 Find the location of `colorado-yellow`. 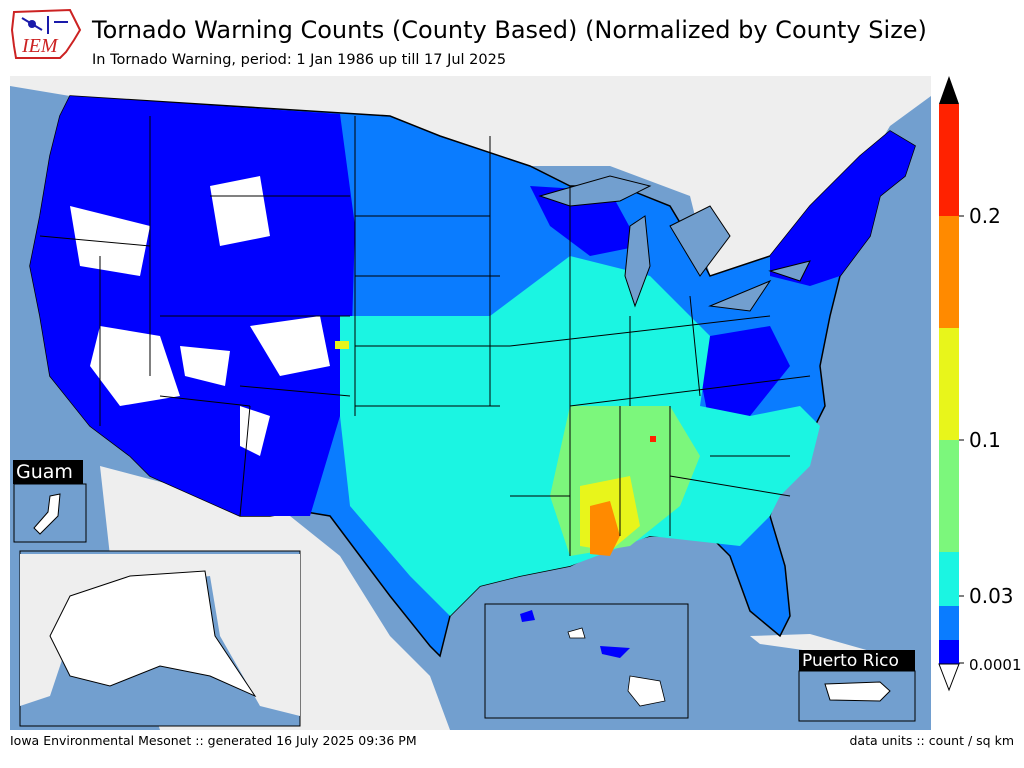

colorado-yellow is located at coordinates (342, 345).